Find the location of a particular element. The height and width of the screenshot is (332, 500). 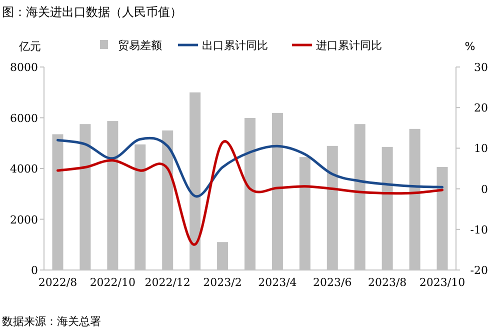

x-tick-label: 2022/8 is located at coordinates (58, 282).